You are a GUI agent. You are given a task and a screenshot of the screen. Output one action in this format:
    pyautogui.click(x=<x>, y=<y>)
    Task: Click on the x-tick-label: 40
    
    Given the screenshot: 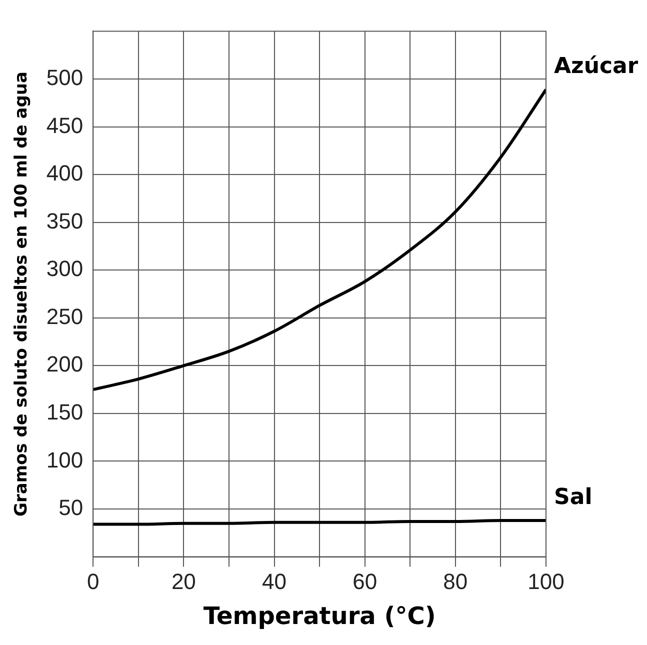 What is the action you would take?
    pyautogui.click(x=274, y=581)
    